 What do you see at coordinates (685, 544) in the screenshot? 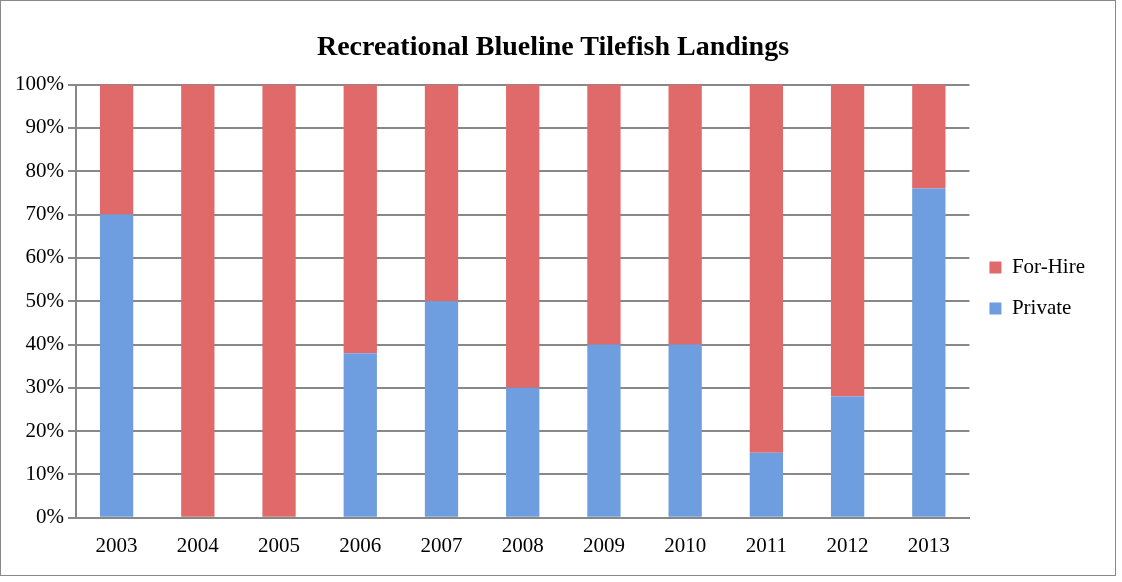
I see `x-tick-label: 2010` at bounding box center [685, 544].